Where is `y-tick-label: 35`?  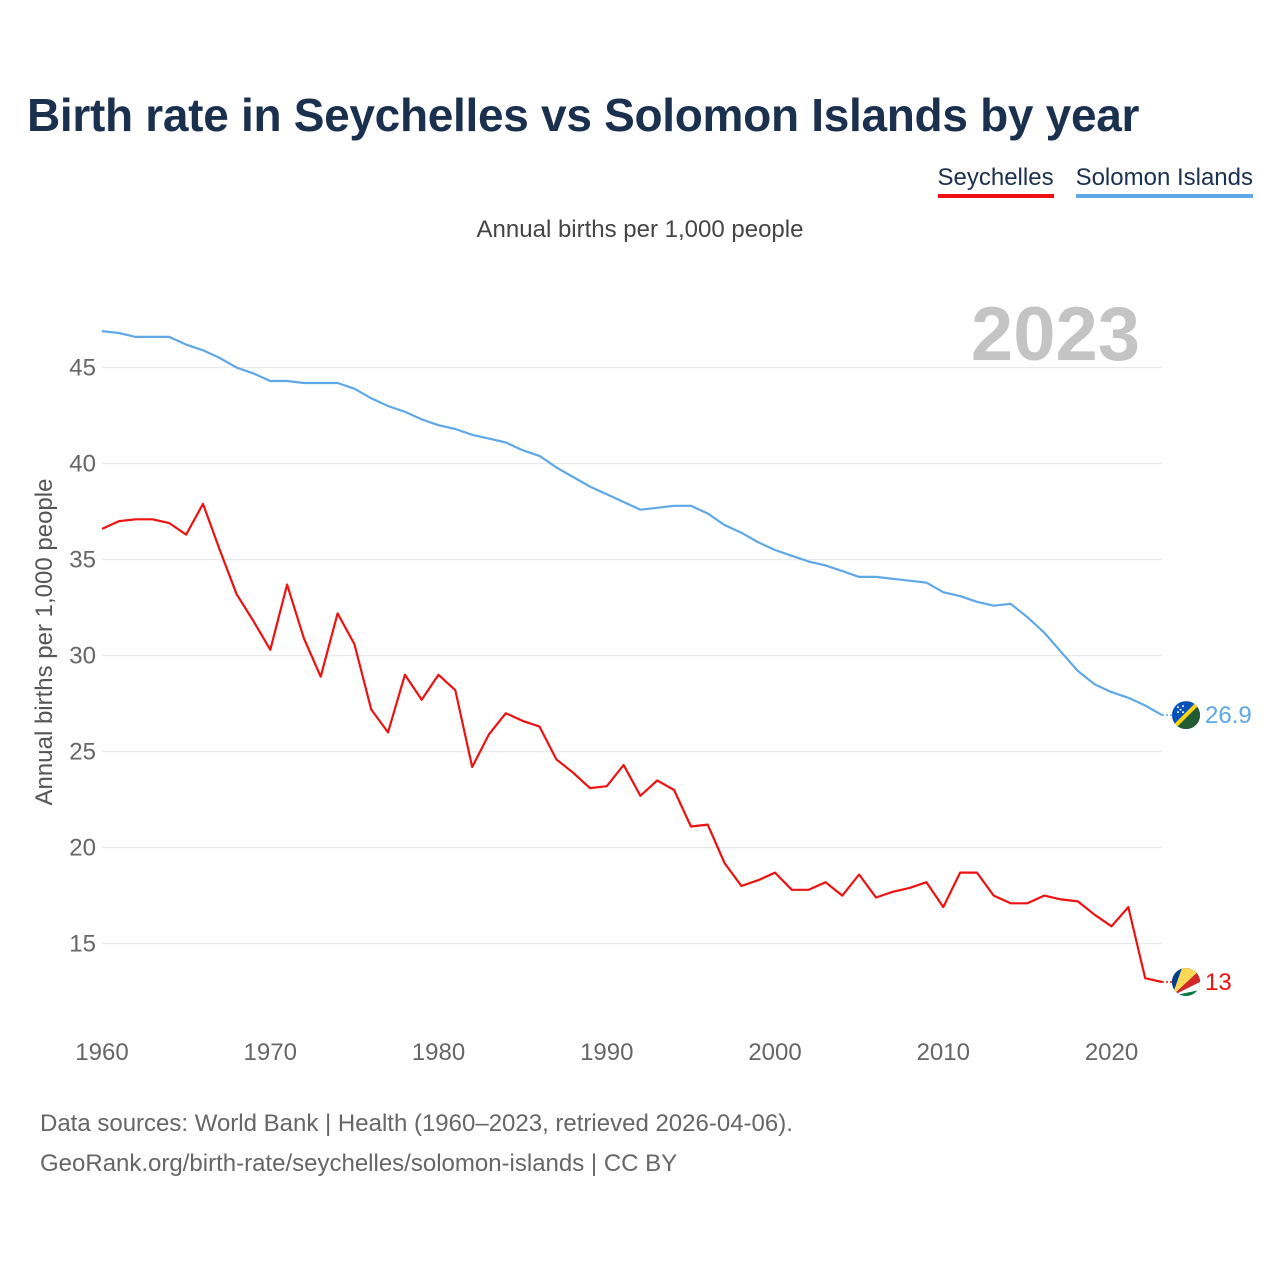 y-tick-label: 35 is located at coordinates (82, 560).